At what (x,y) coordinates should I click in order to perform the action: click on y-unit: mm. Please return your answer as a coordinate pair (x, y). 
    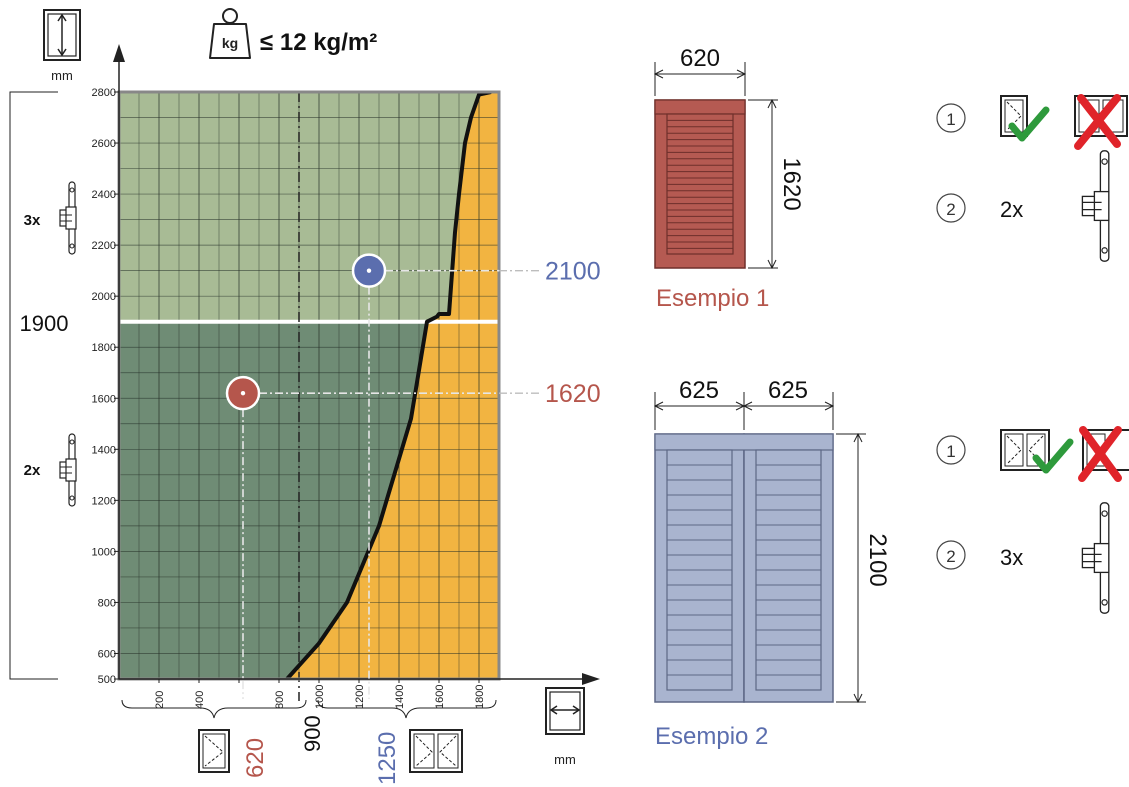
    Looking at the image, I should click on (62, 75).